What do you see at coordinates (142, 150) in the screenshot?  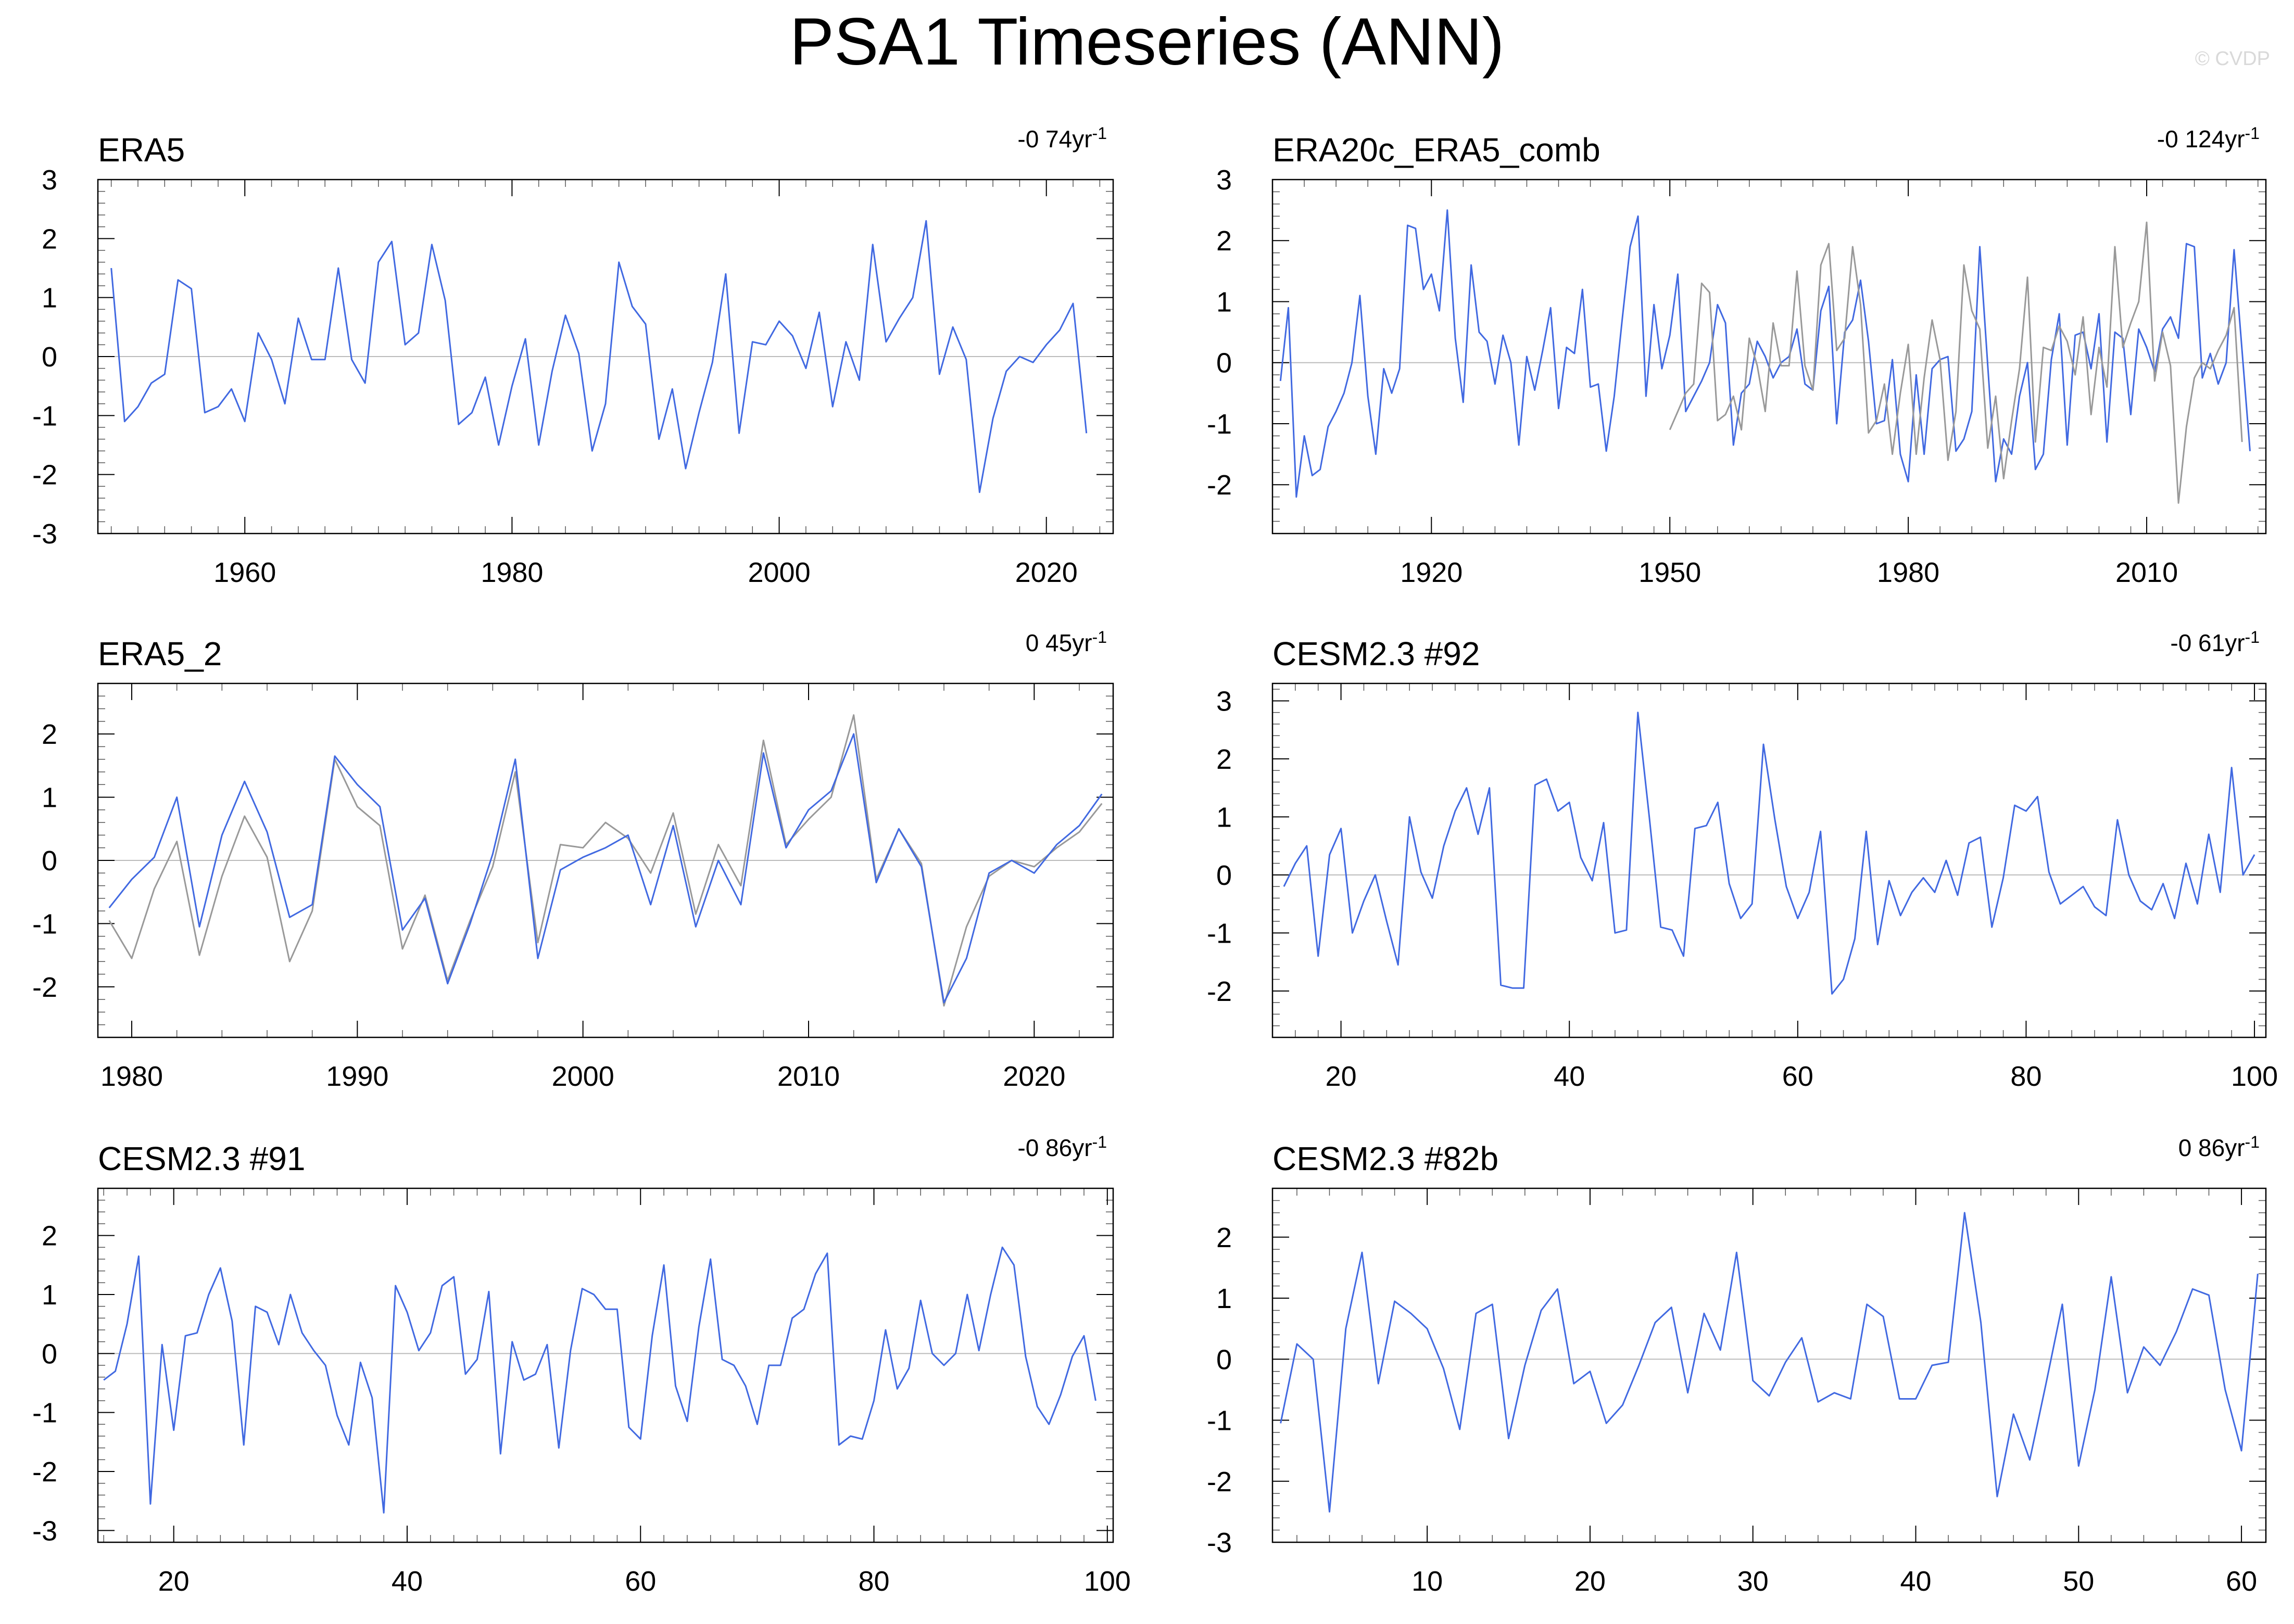 I see `panel-title: ERA5` at bounding box center [142, 150].